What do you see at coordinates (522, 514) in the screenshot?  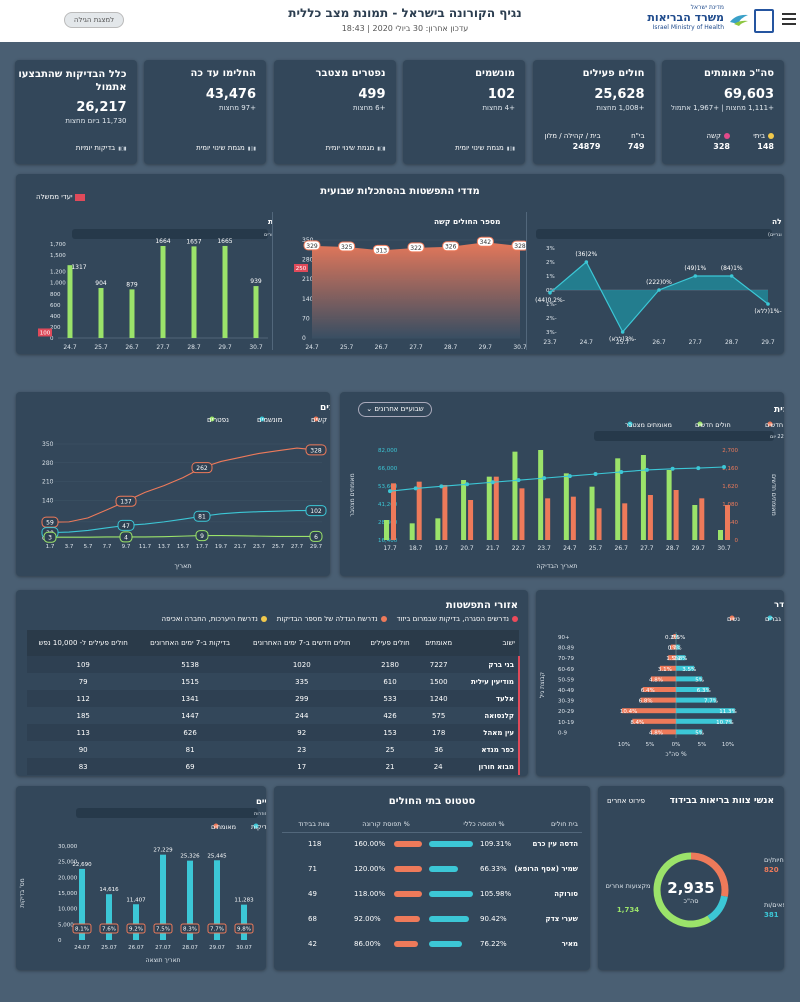 I see `bar-new-confirmed` at bounding box center [522, 514].